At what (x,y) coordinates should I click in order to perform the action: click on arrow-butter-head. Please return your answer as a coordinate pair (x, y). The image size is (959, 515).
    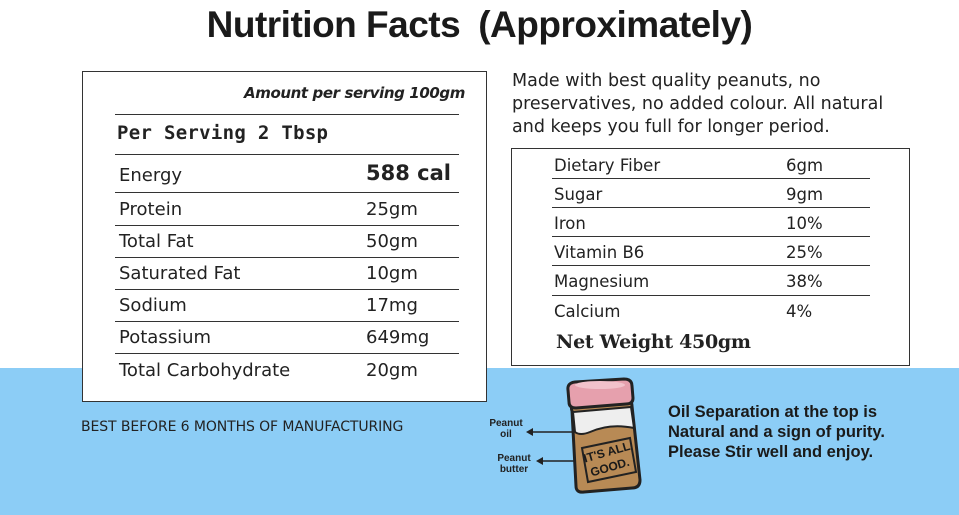
    Looking at the image, I should click on (539, 461).